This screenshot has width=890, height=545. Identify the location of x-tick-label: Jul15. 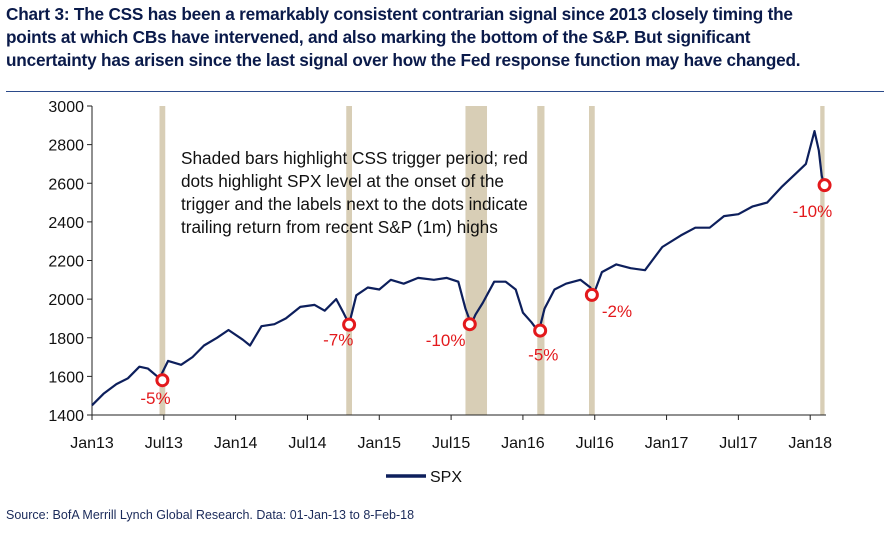
(451, 443).